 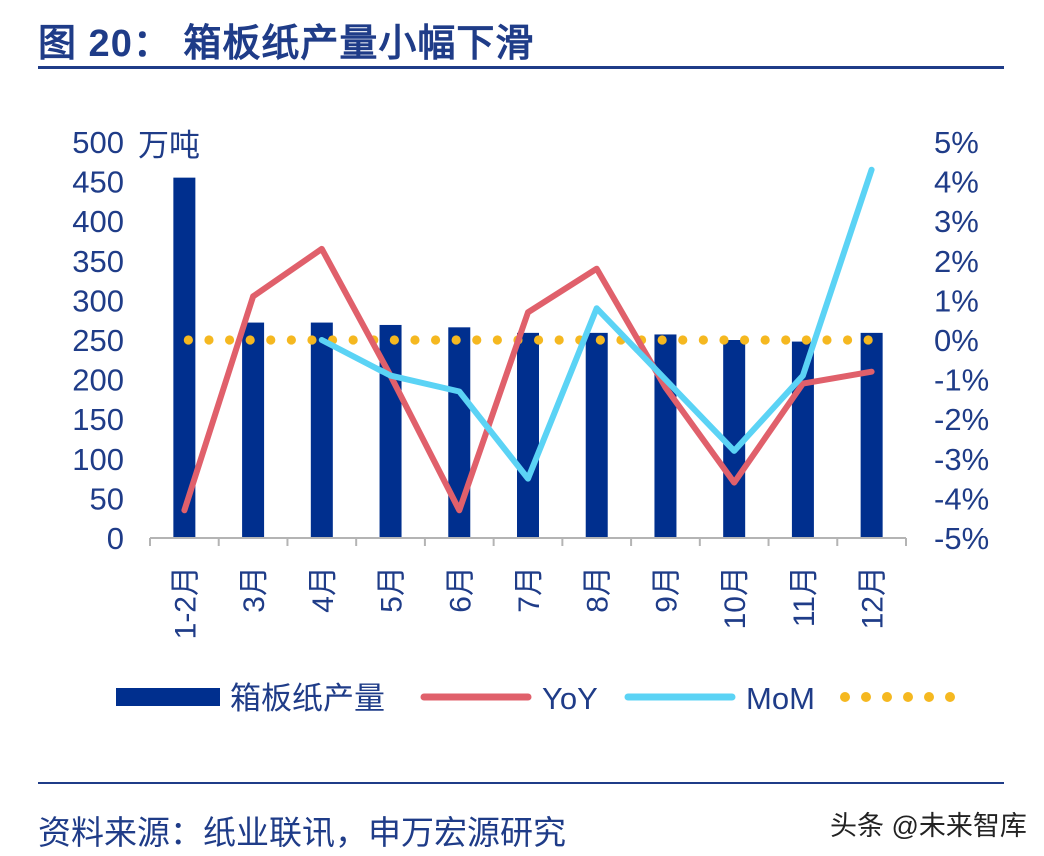 What do you see at coordinates (392, 589) in the screenshot?
I see `x-tick-label: 5月` at bounding box center [392, 589].